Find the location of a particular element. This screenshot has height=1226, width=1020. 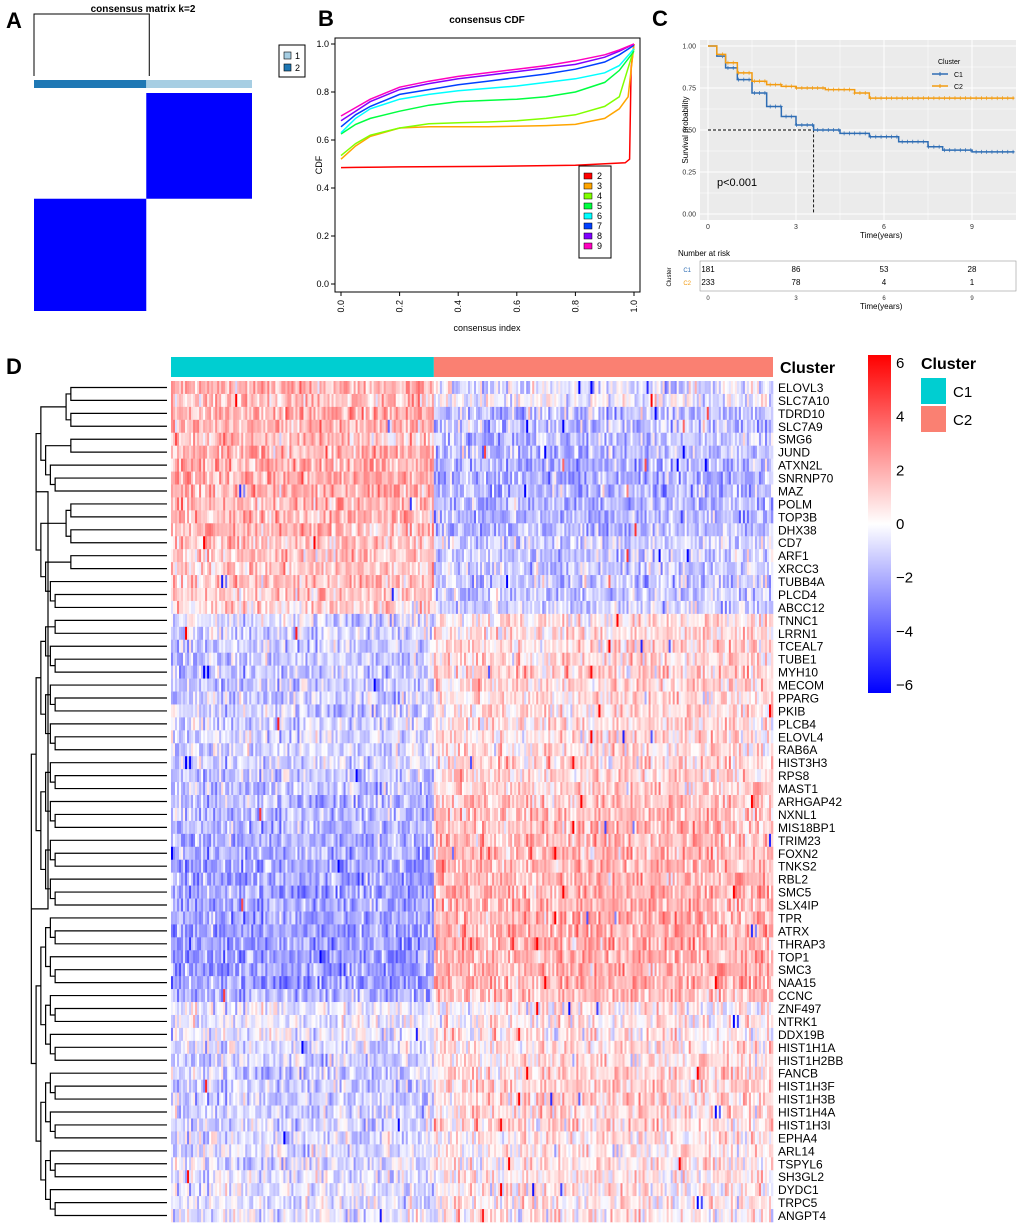

panel-letter-b: B is located at coordinates (326, 18).